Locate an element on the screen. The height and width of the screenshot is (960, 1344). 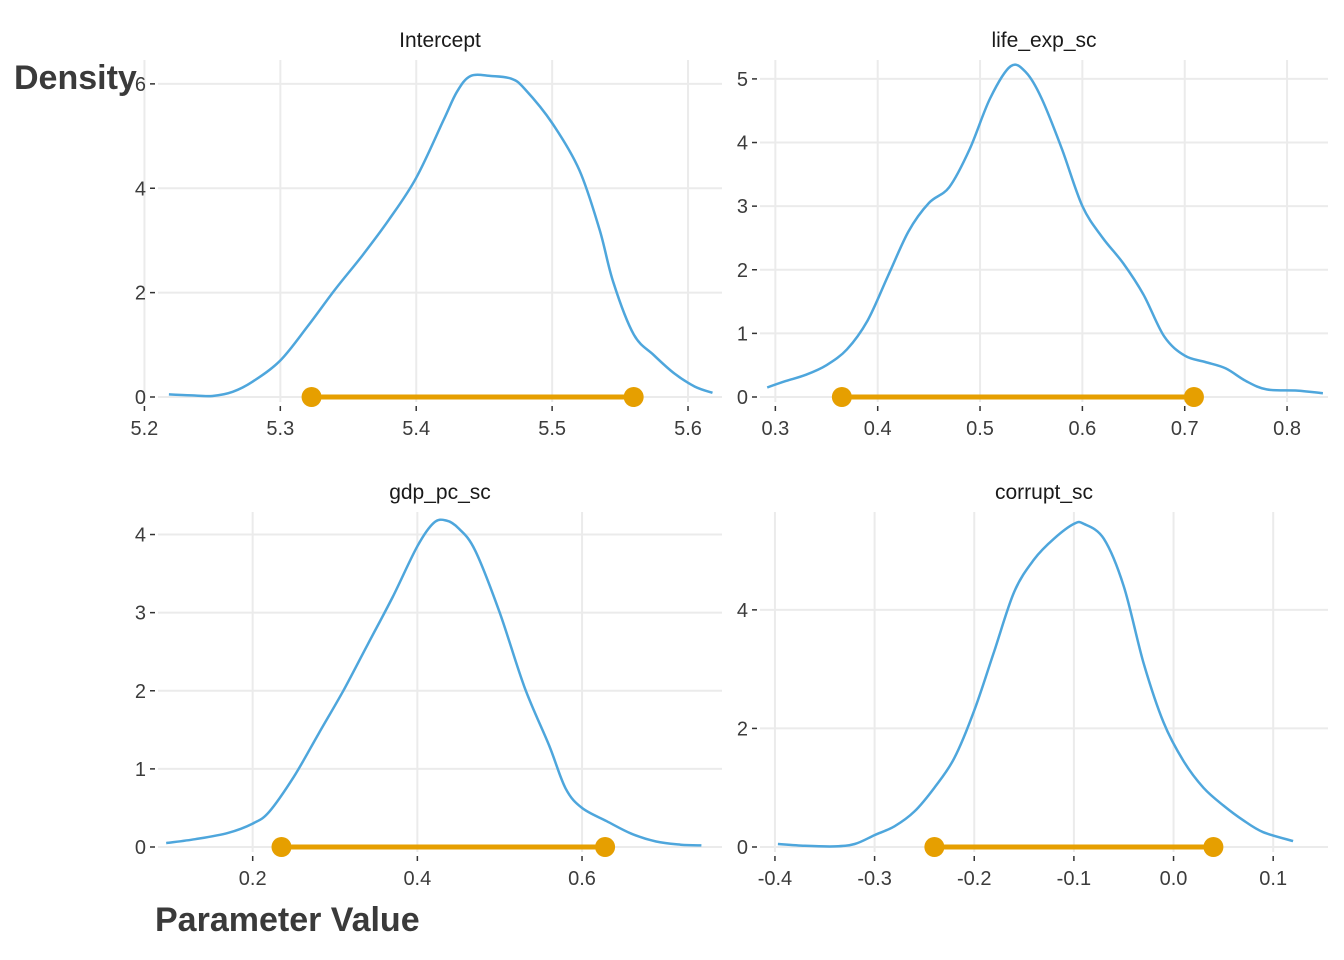
x-tick-label: 5.5 is located at coordinates (552, 429).